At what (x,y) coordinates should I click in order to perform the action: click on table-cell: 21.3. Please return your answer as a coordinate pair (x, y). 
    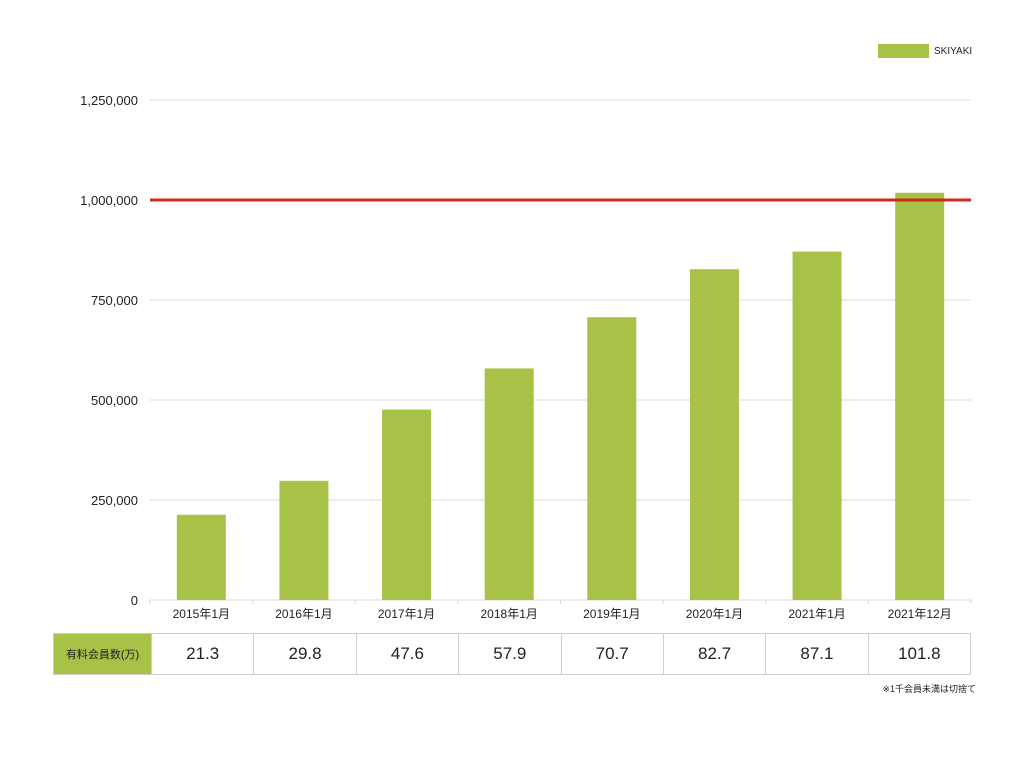
    Looking at the image, I should click on (202, 654).